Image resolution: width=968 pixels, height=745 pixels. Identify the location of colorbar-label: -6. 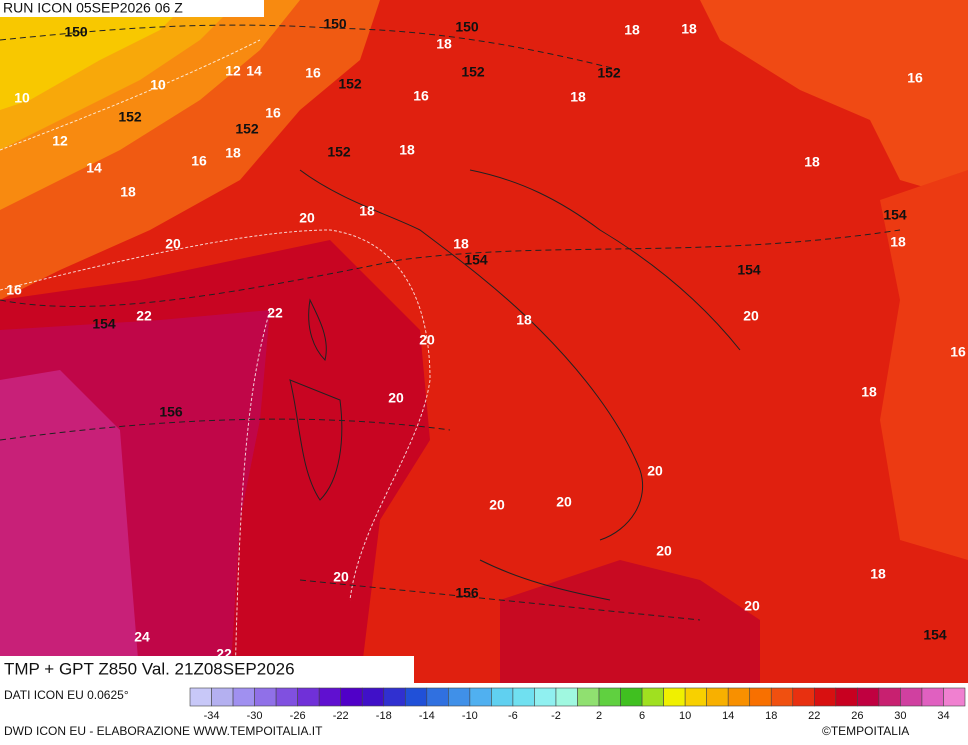
(513, 716).